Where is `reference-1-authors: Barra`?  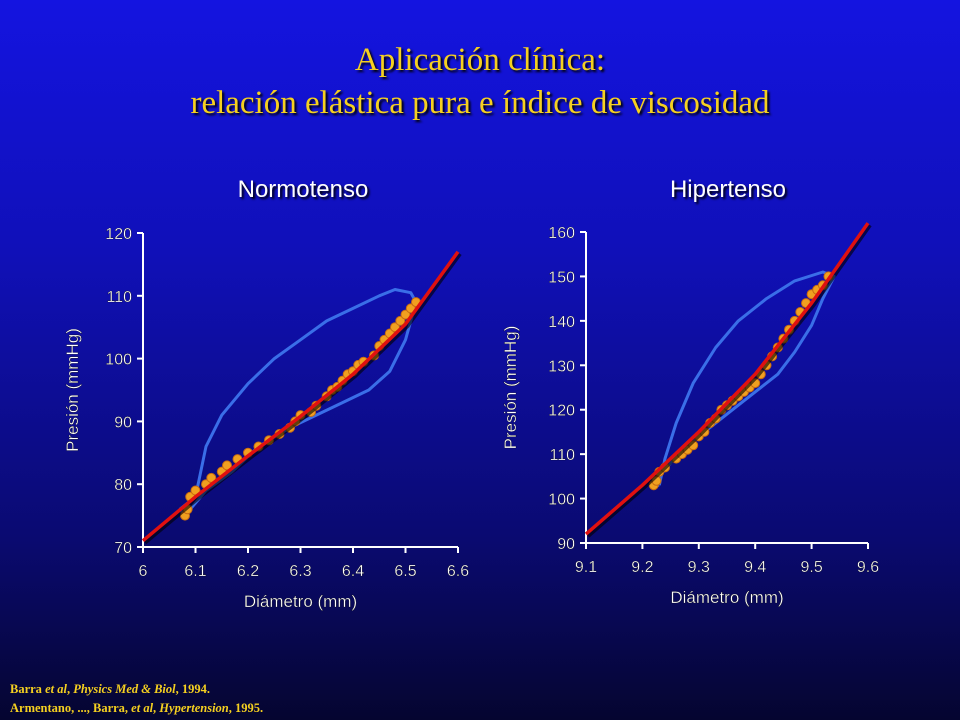
reference-1-authors: Barra is located at coordinates (26, 689).